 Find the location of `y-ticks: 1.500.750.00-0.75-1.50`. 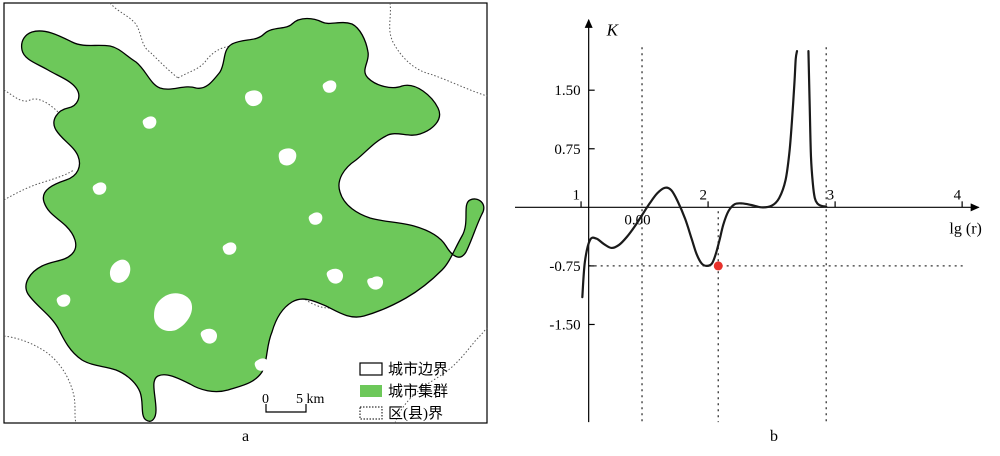

y-ticks: 1.500.750.00-0.75-1.50 is located at coordinates (599, 208).